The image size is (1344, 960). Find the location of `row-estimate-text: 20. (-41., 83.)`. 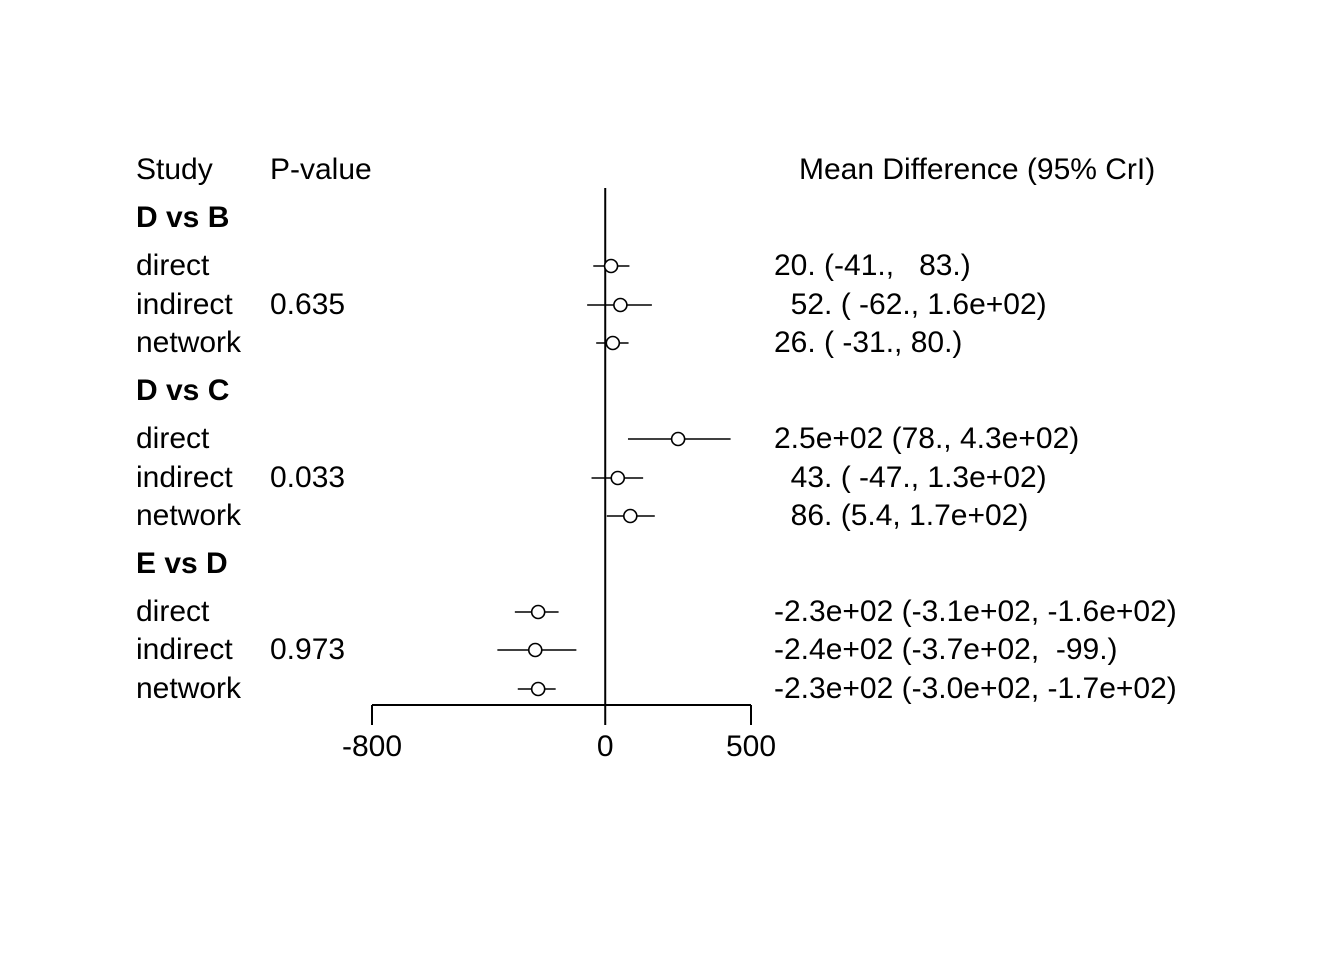

row-estimate-text: 20. (-41., 83.) is located at coordinates (872, 265).